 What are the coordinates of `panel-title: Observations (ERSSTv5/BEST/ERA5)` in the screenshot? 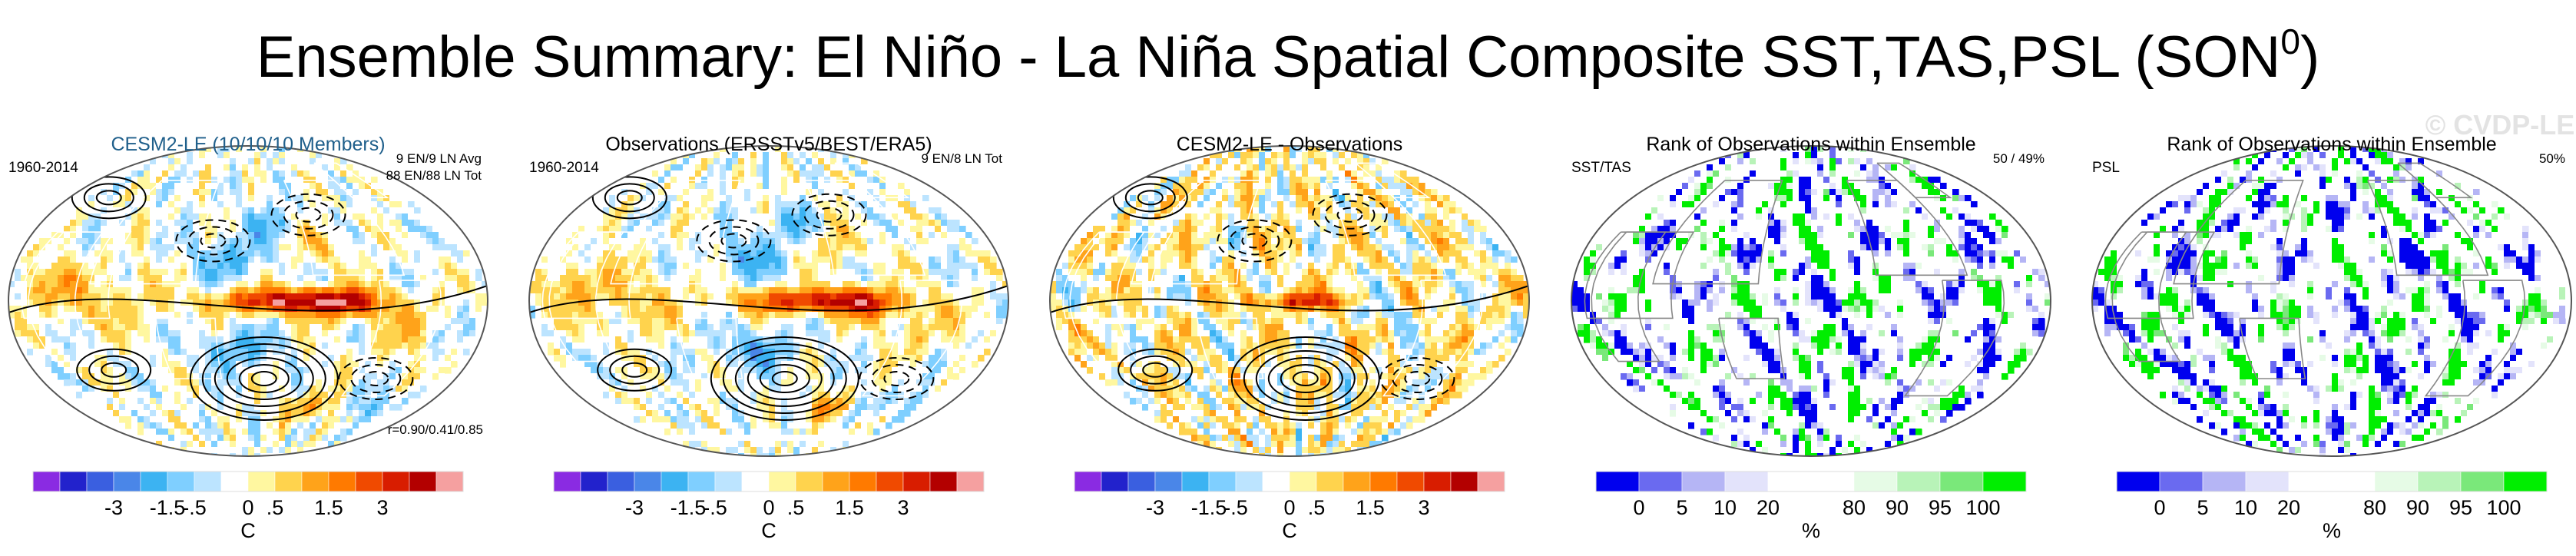 It's located at (768, 144).